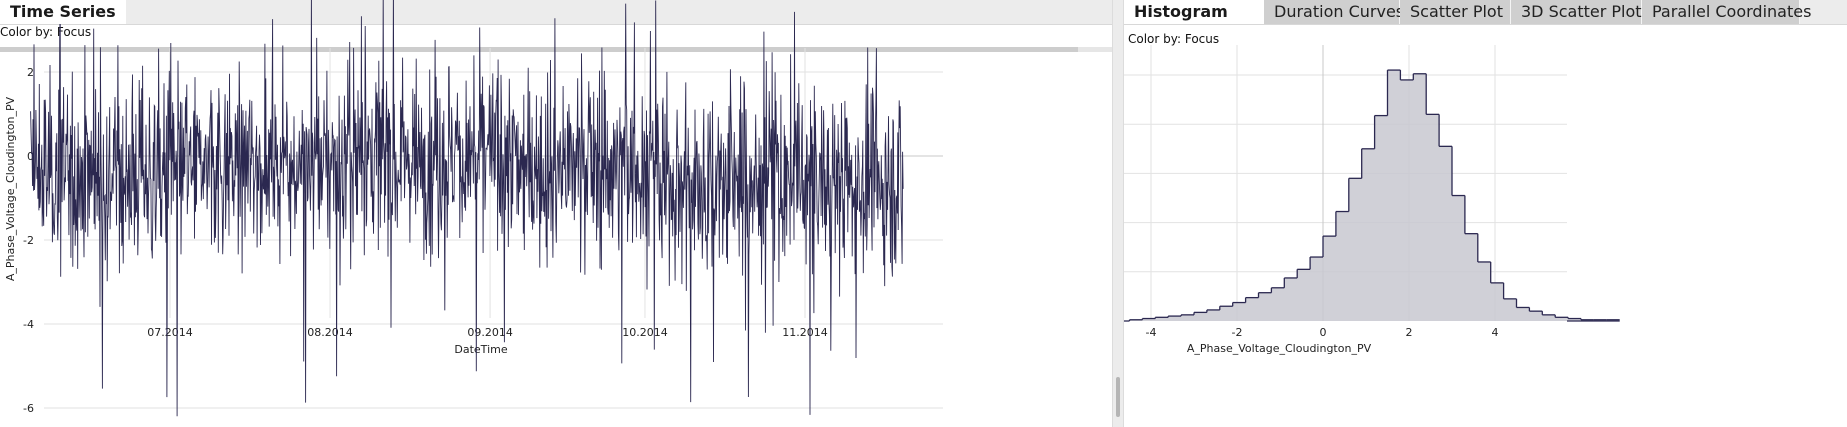 This screenshot has width=1847, height=427. I want to click on ts-y-tick-label: -6, so click(28, 408).